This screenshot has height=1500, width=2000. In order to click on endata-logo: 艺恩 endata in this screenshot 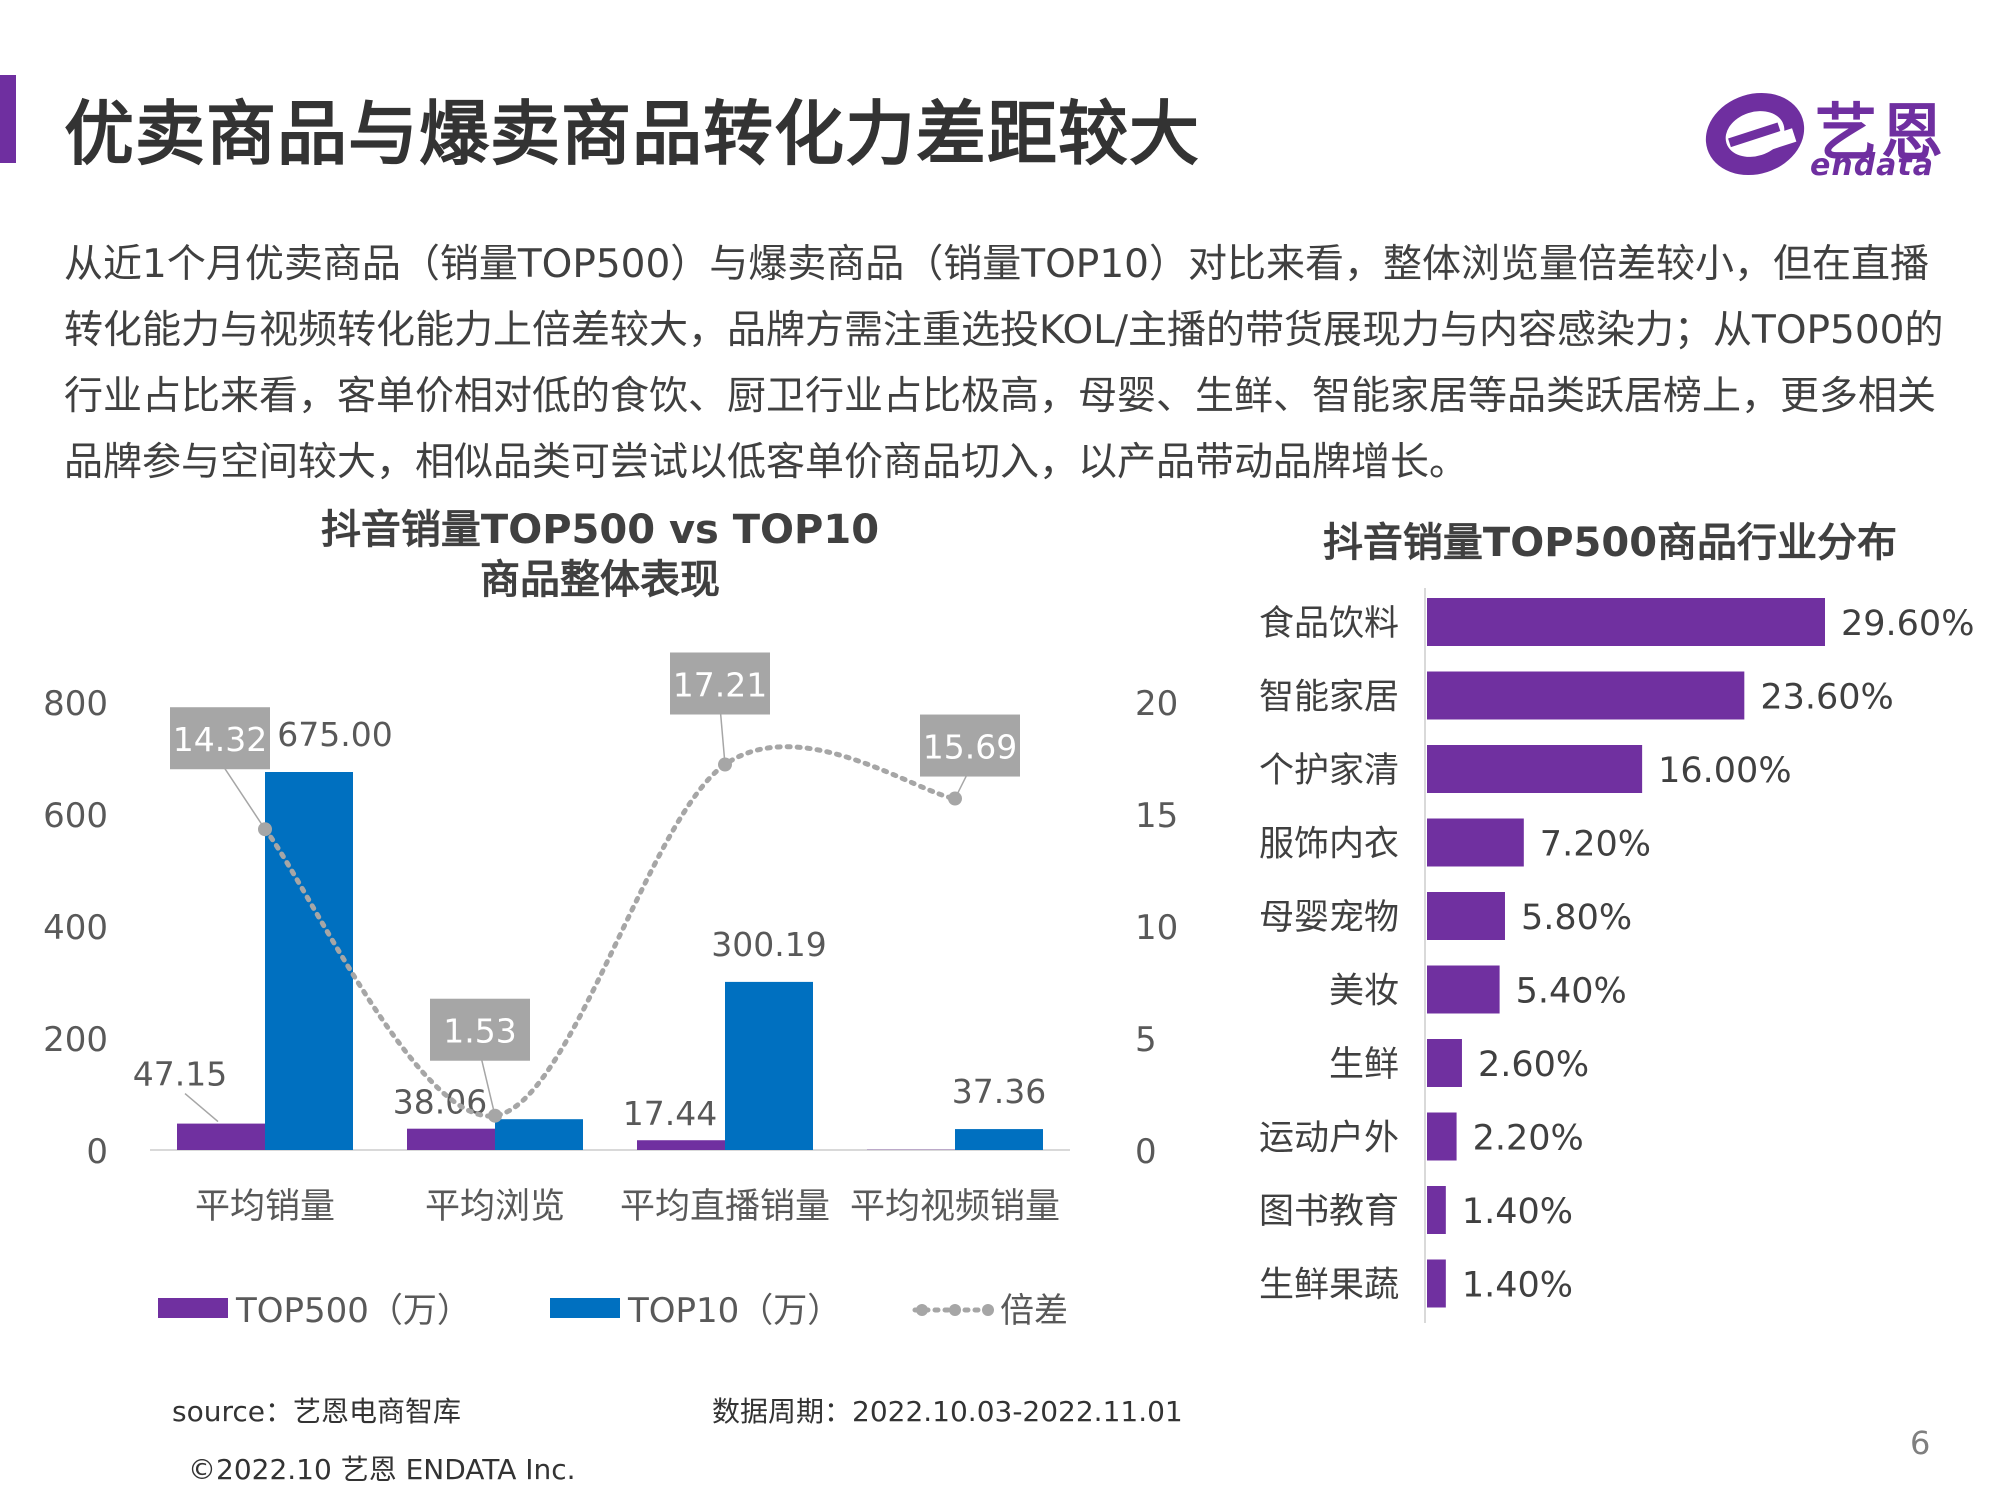, I will do `click(1825, 132)`.